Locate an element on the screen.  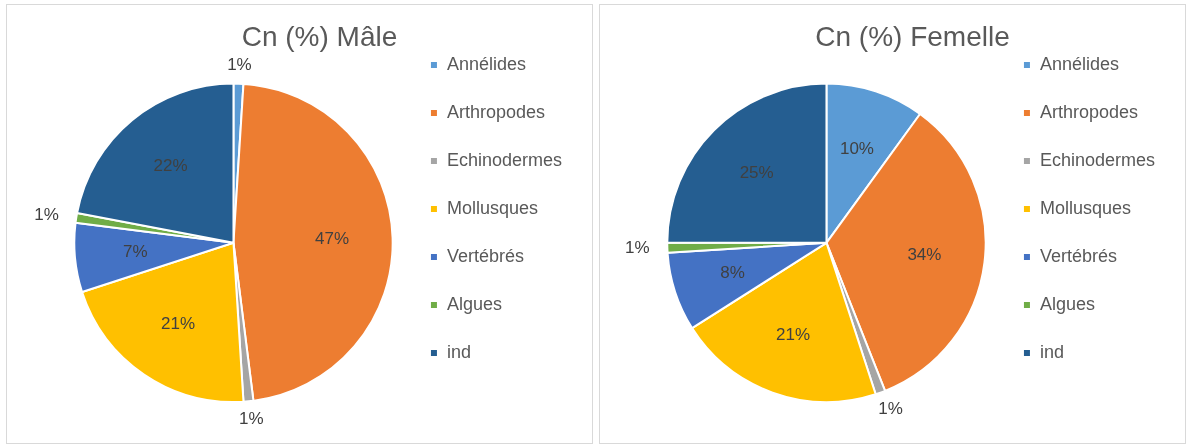
data-label: 34% is located at coordinates (924, 254).